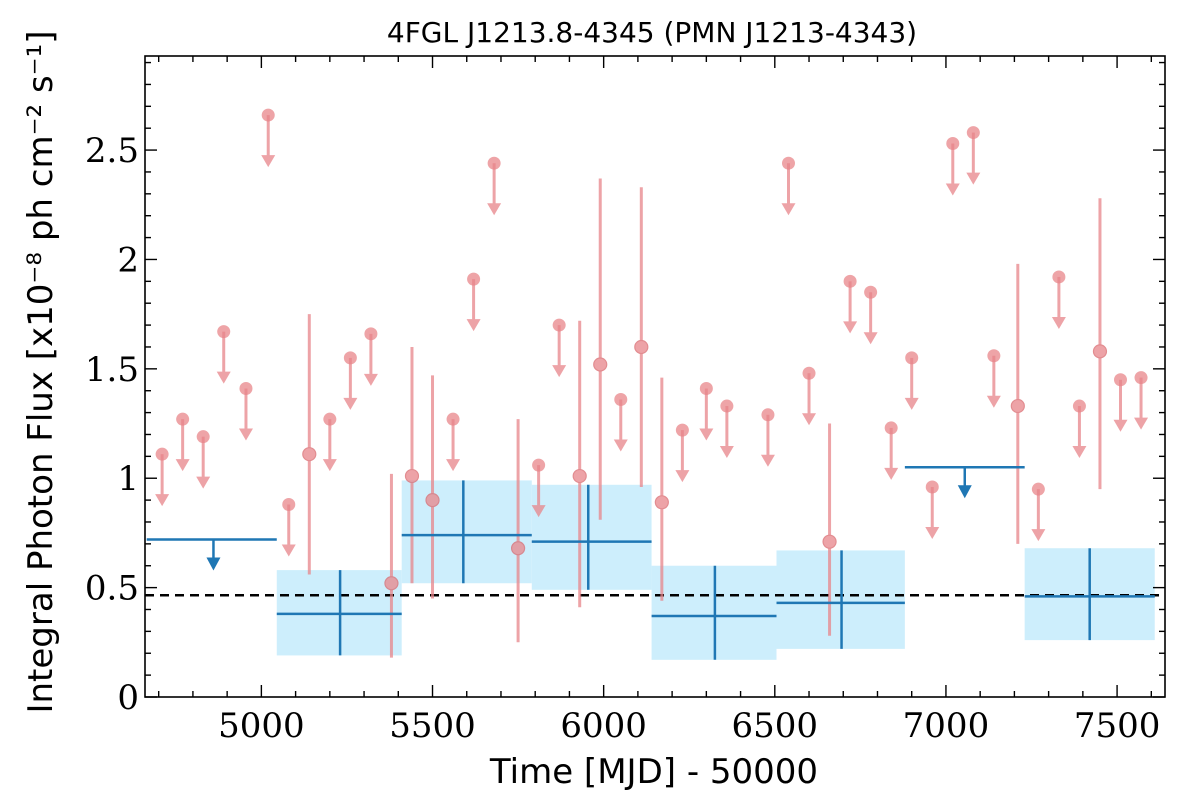 The width and height of the screenshot is (1200, 800). What do you see at coordinates (559, 371) in the screenshot?
I see `short-upper-limit-arrow-14-head` at bounding box center [559, 371].